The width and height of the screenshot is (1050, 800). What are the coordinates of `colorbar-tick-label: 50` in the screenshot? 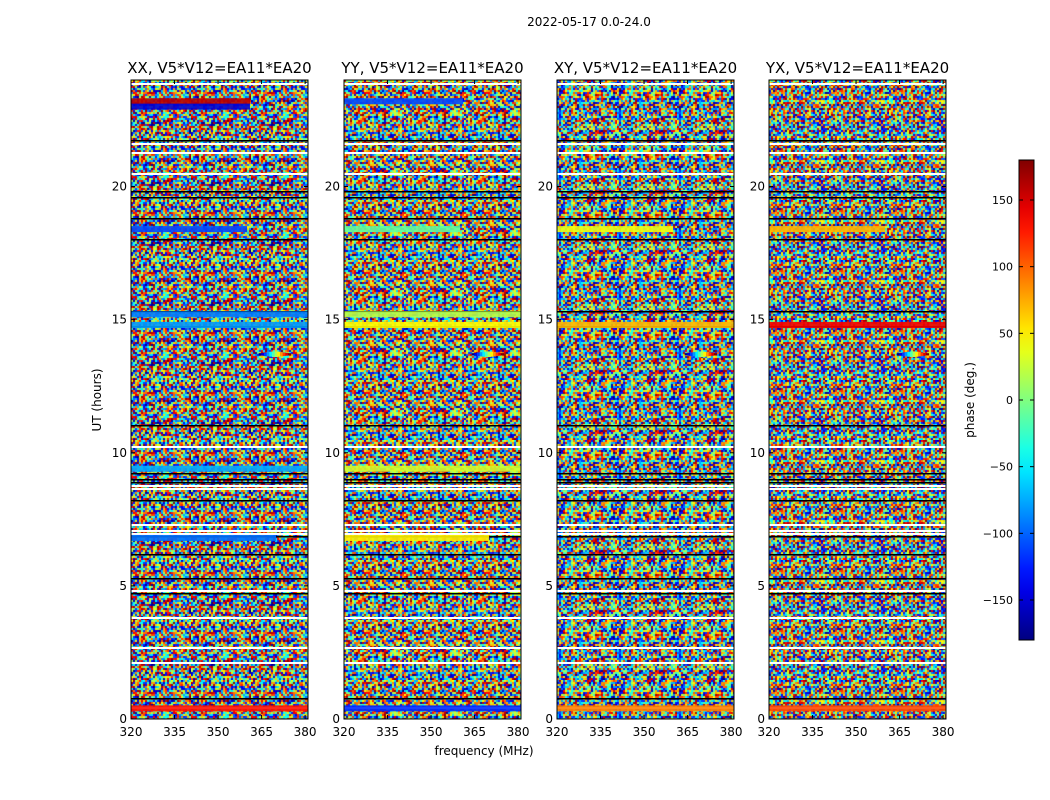 It's located at (1006, 333).